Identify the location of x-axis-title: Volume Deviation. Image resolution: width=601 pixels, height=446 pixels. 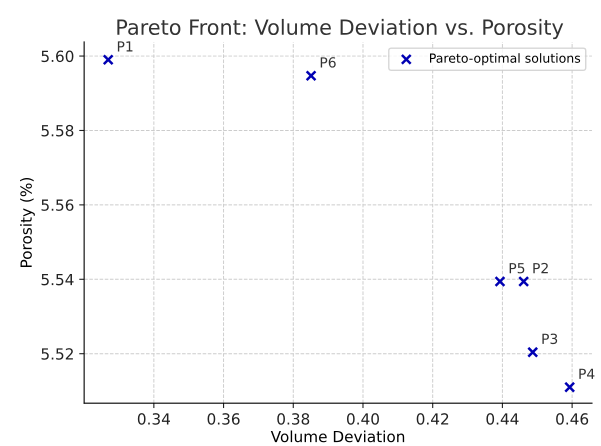
(337, 436).